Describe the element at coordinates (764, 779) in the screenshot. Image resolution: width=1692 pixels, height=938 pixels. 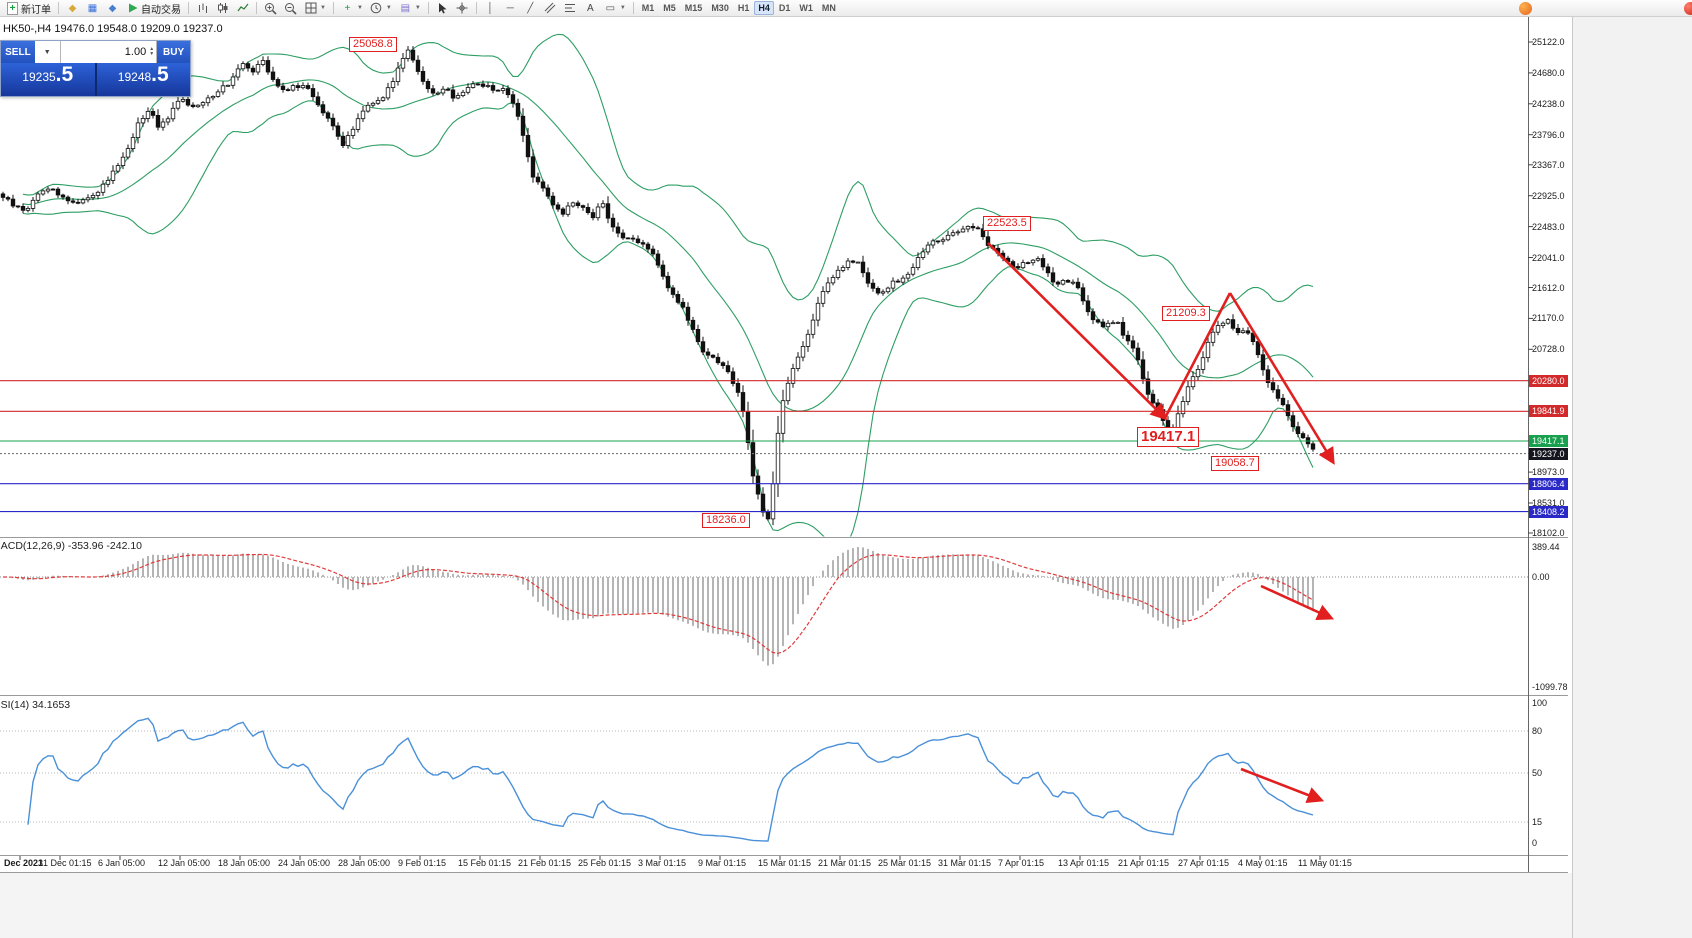
I see `rsi-panel` at that location.